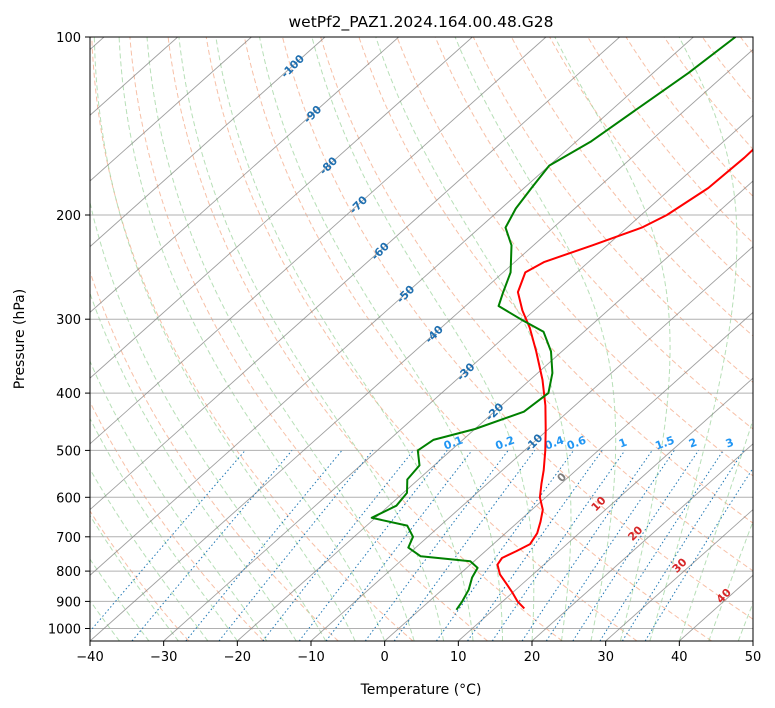 The image size is (775, 708). I want to click on y-axis-label: Pressure (hPa), so click(20, 339).